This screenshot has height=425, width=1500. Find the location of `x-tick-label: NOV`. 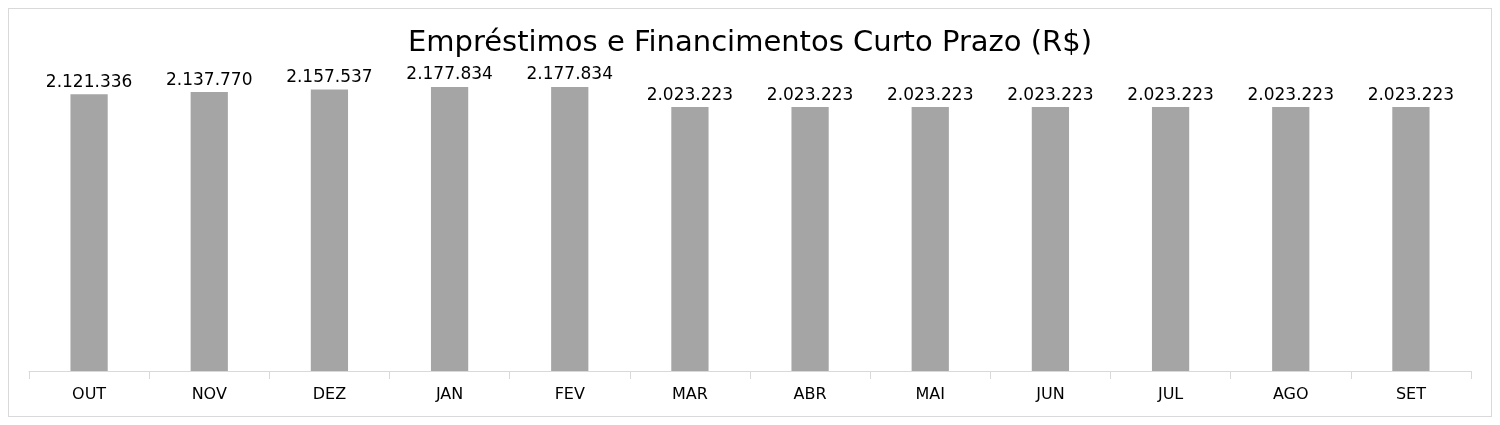

x-tick-label: NOV is located at coordinates (209, 393).